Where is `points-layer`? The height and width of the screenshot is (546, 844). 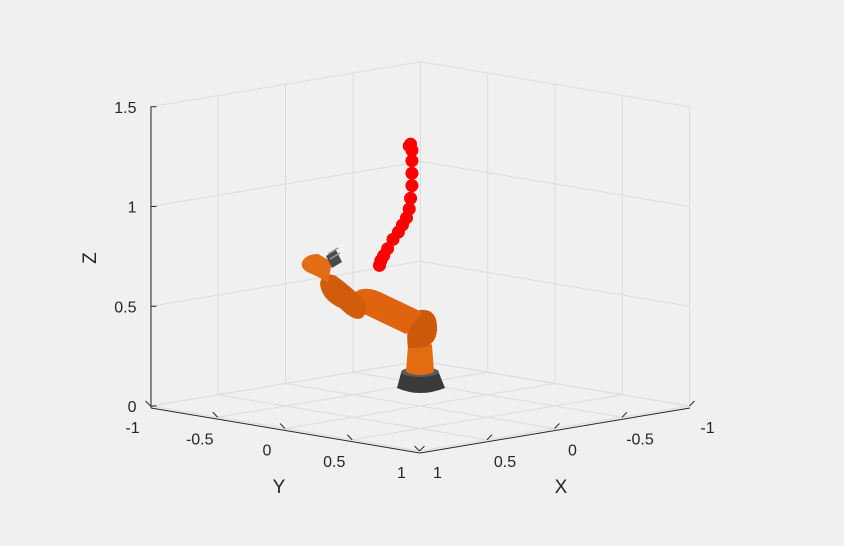
points-layer is located at coordinates (395, 204).